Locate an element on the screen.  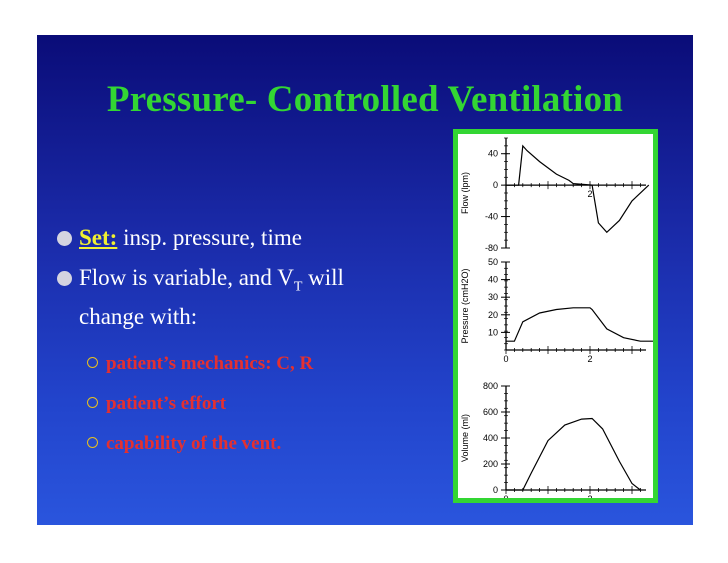
panel-1-ytick-label: 10 is located at coordinates (493, 332).